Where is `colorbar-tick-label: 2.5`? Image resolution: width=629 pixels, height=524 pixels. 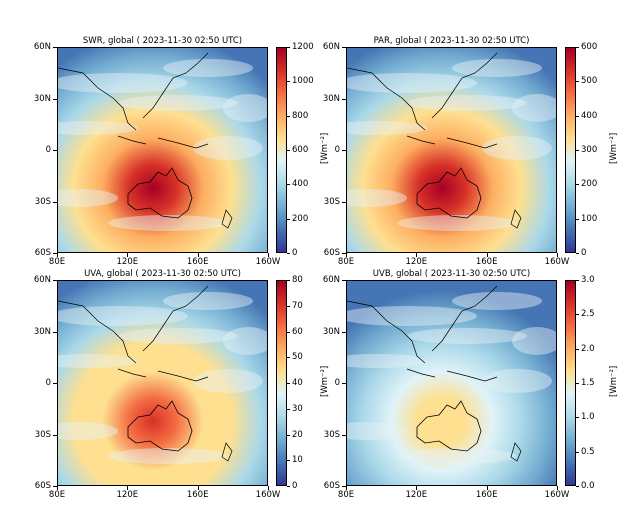 colorbar-tick-label: 2.5 is located at coordinates (588, 314).